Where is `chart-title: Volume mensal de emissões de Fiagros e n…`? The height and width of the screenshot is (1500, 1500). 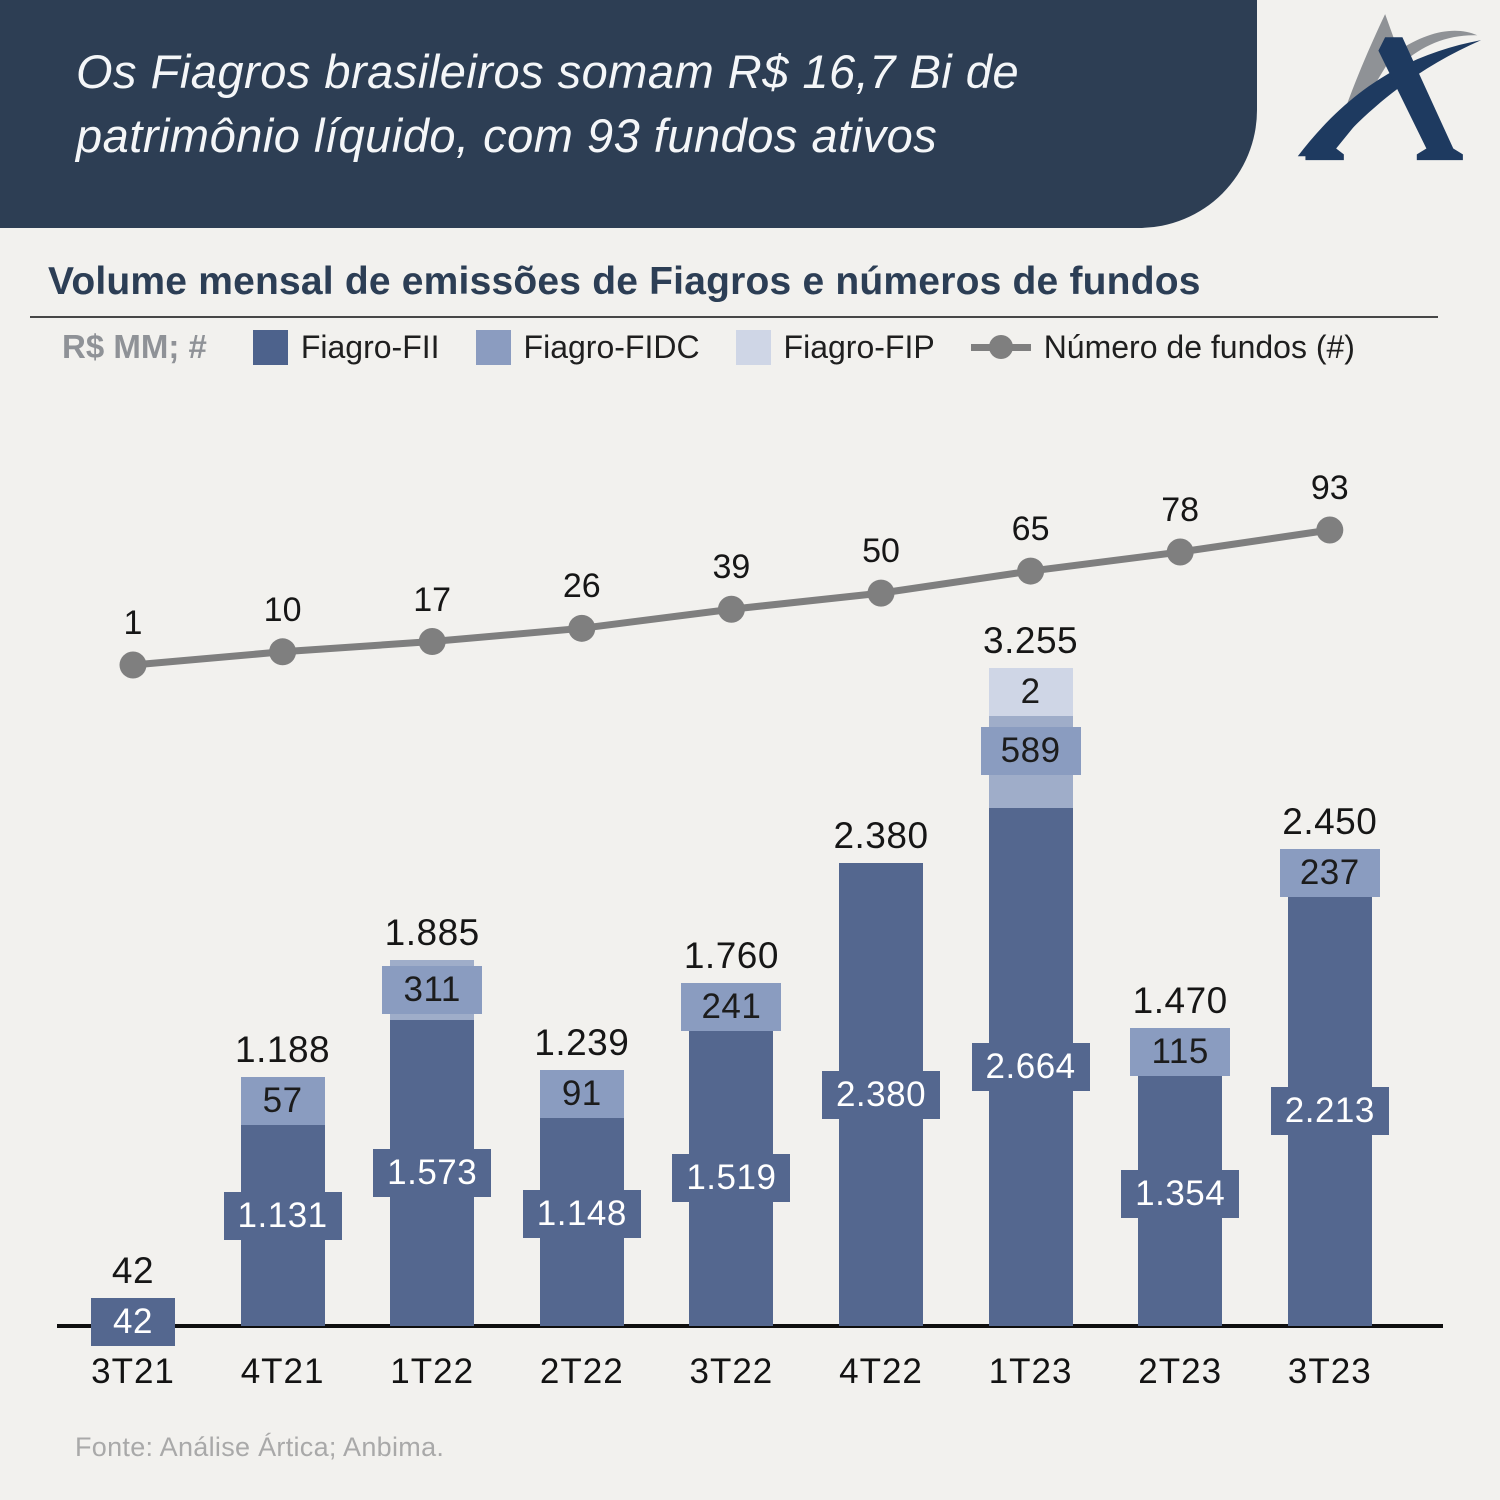 chart-title: Volume mensal de emissões de Fiagros e n… is located at coordinates (624, 281).